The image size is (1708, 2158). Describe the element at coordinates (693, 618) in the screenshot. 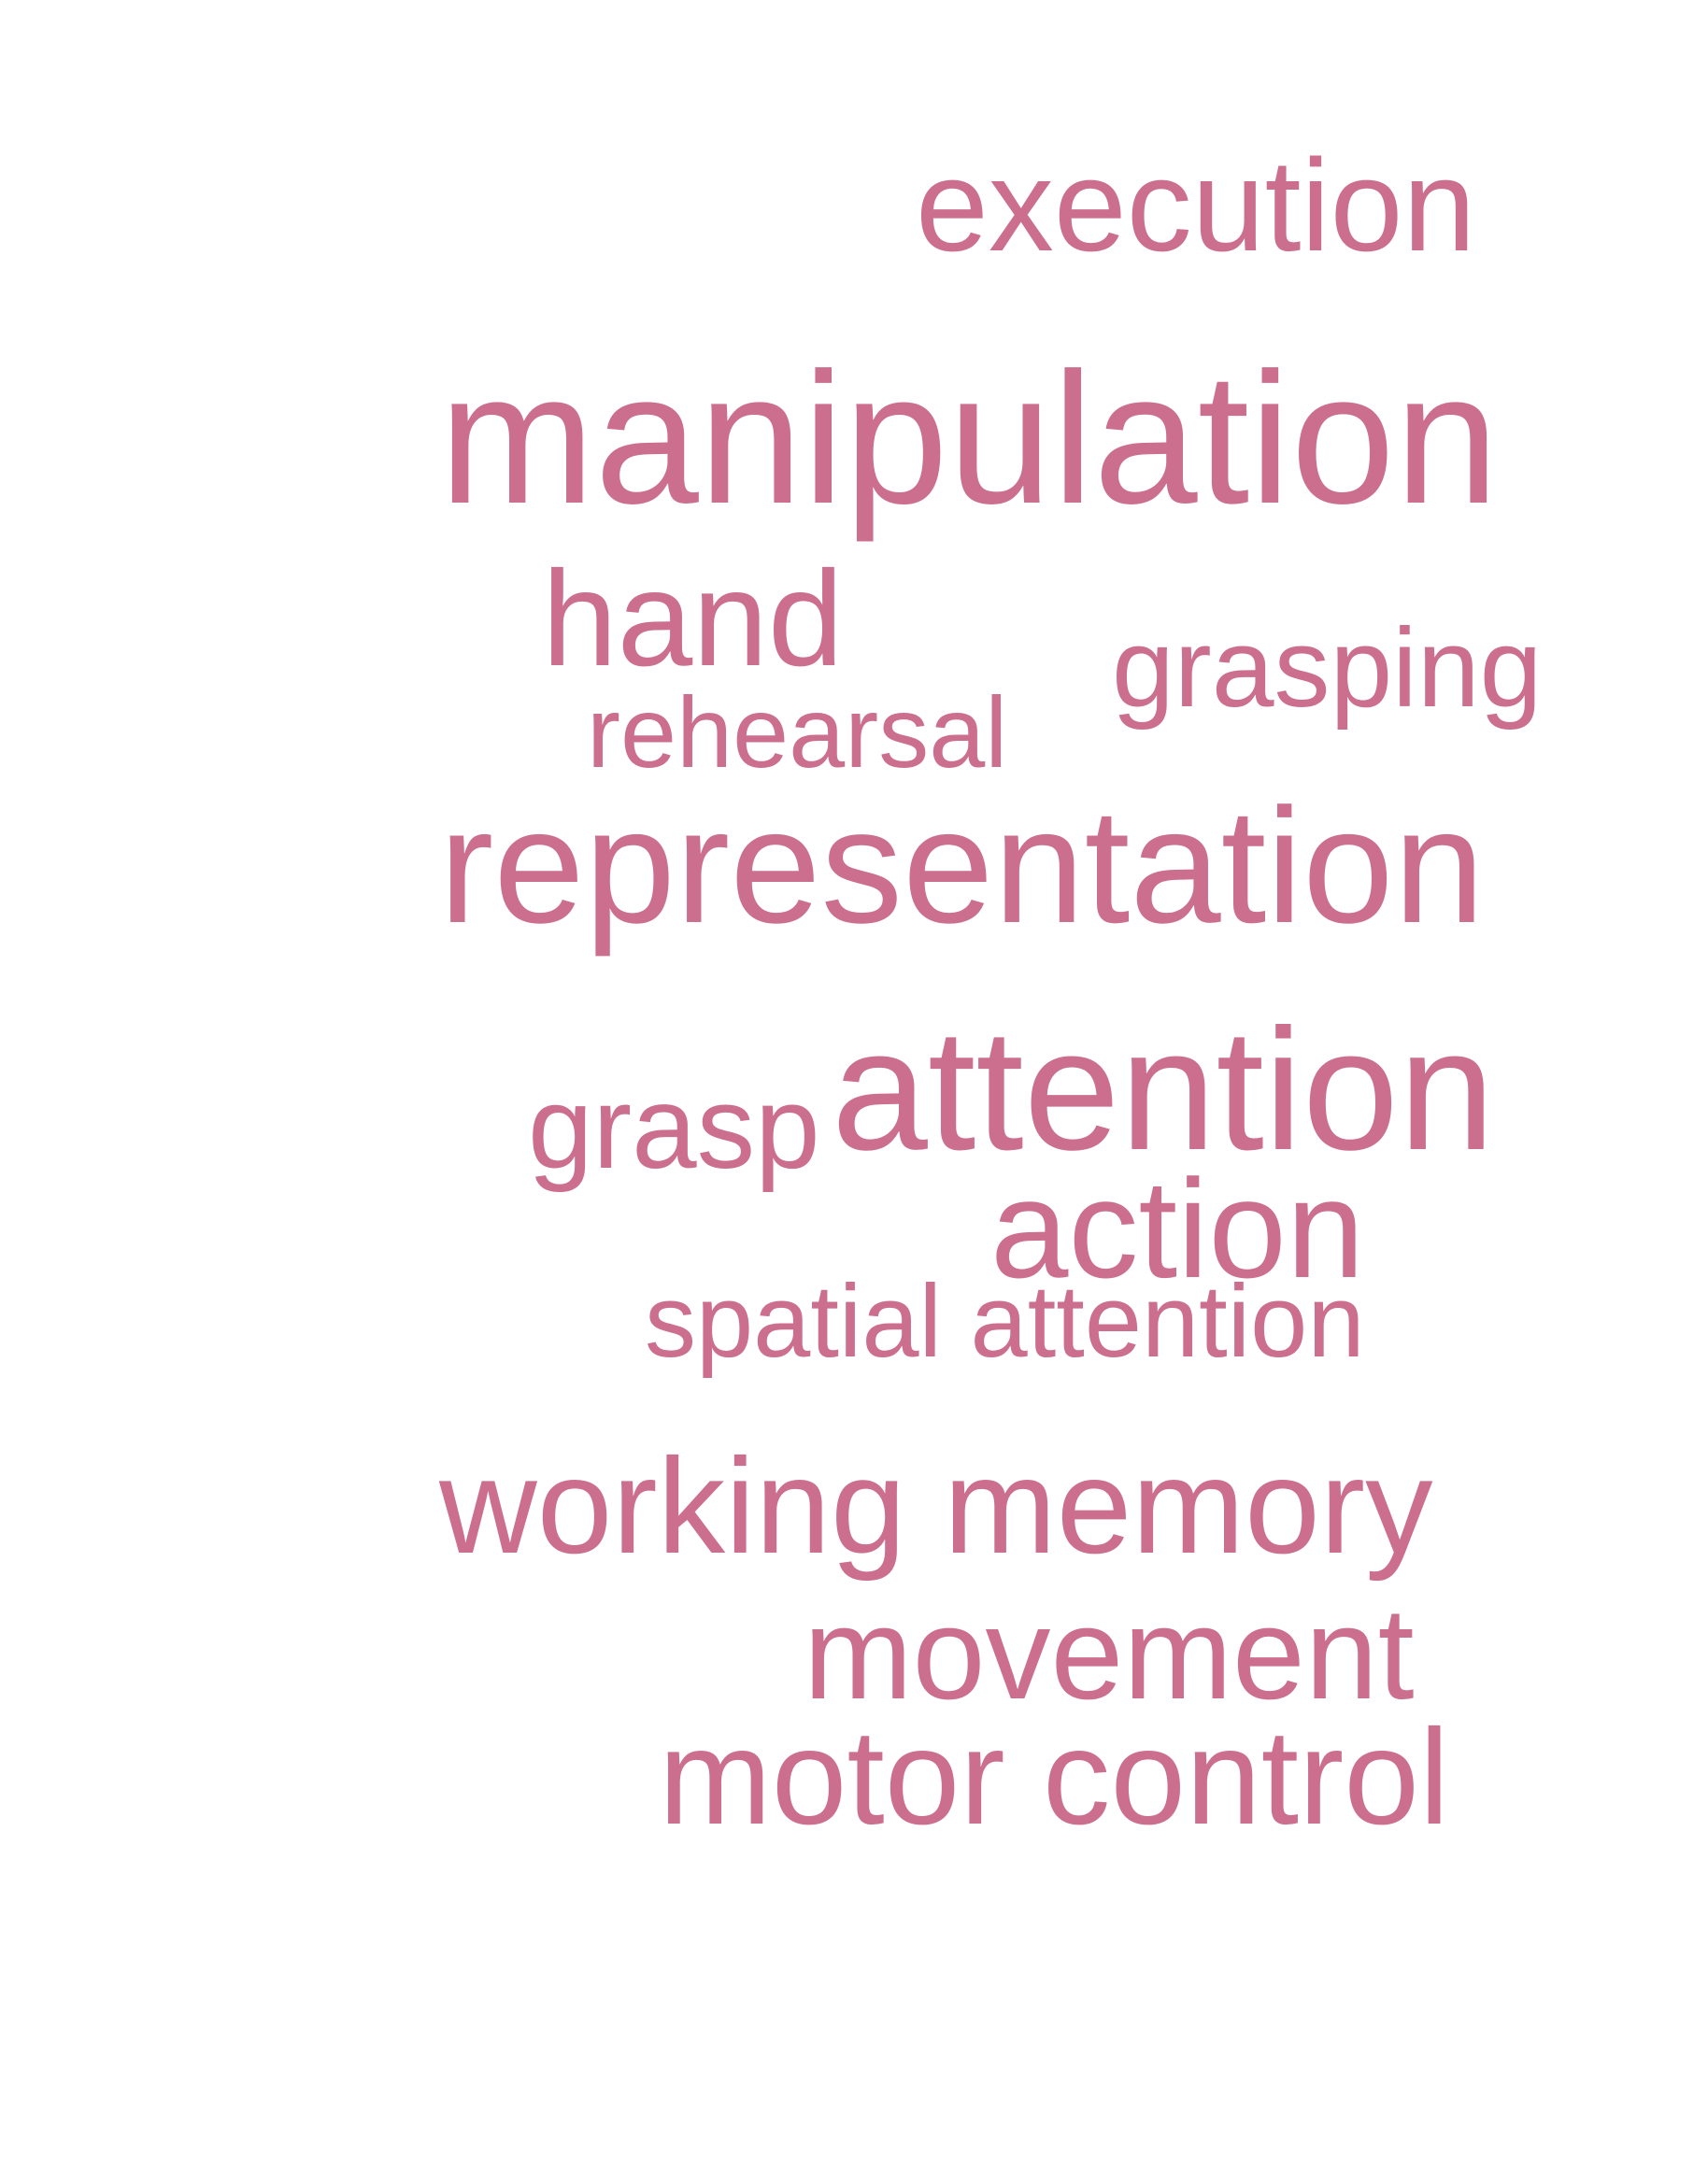

I see `word-hand: hand` at that location.